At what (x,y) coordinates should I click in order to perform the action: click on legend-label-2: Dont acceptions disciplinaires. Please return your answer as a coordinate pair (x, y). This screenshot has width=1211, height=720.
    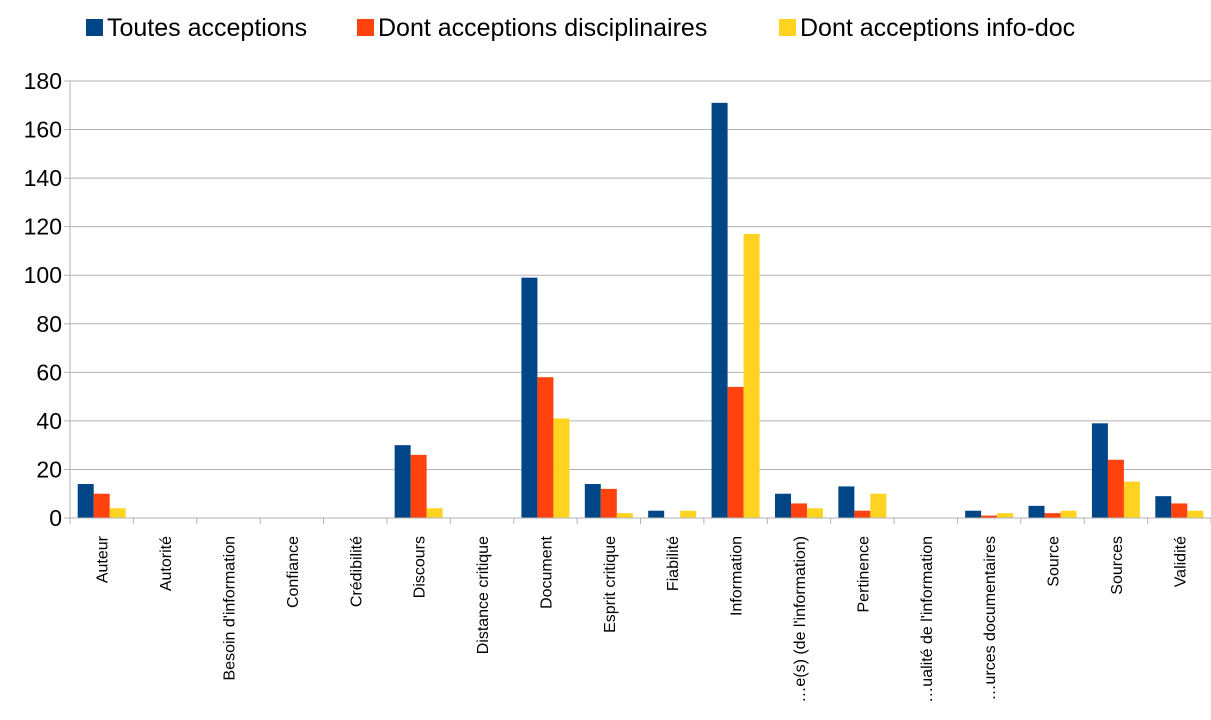
    Looking at the image, I should click on (542, 28).